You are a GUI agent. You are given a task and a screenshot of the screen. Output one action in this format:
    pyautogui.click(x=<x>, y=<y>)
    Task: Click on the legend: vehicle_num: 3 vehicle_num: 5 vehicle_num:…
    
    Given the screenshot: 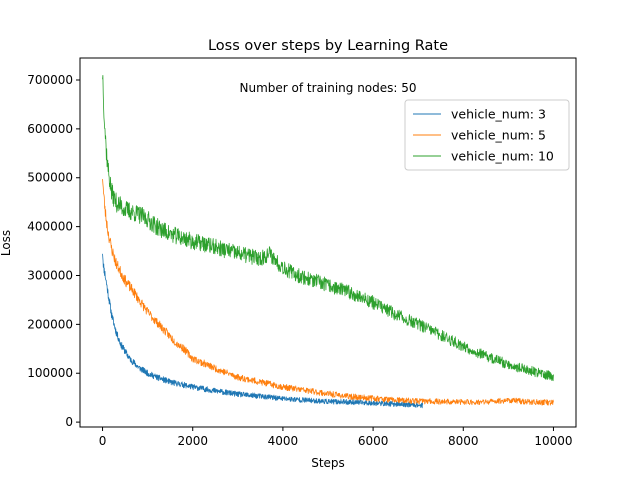 What is the action you would take?
    pyautogui.click(x=487, y=135)
    